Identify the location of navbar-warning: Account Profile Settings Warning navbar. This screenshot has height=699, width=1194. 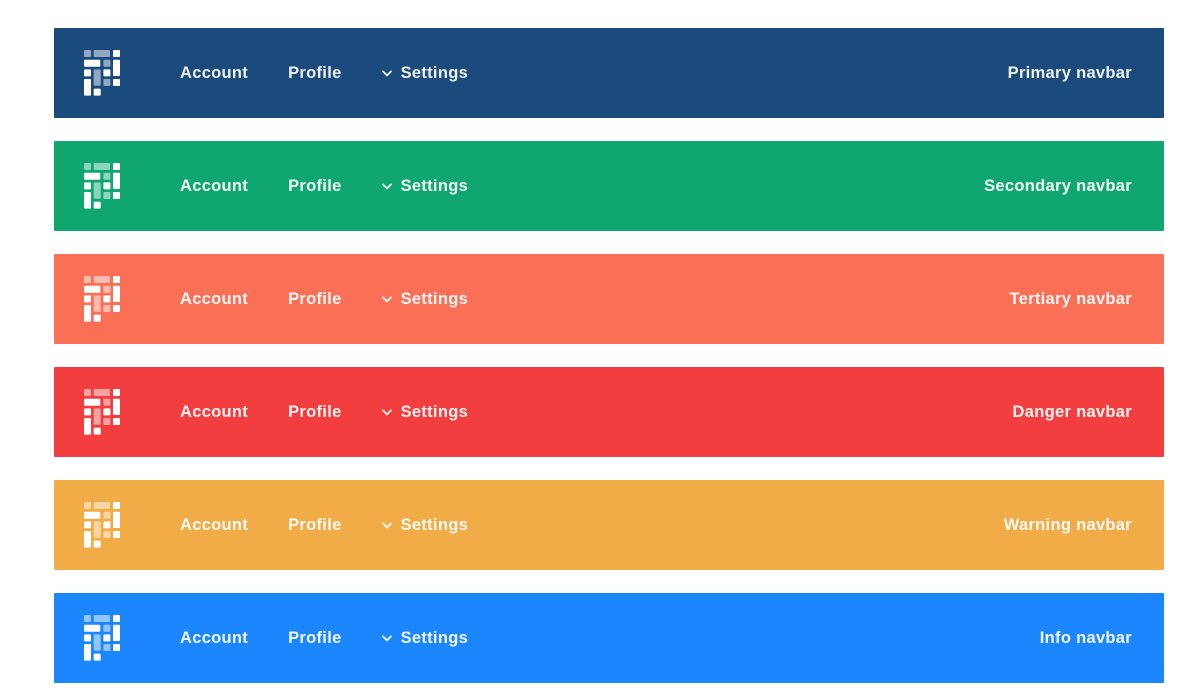
(609, 525).